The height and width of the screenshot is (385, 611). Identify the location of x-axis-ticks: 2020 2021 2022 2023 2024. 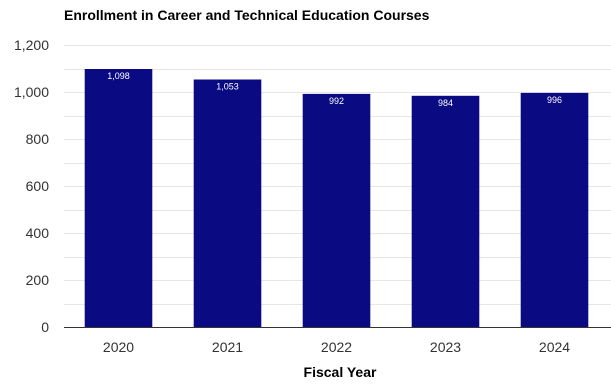
(336, 347).